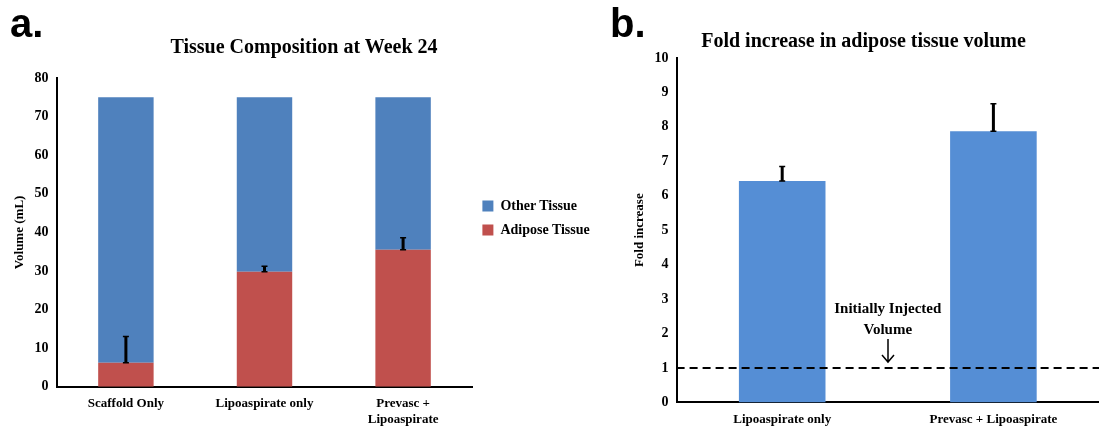 This screenshot has height=434, width=1099. I want to click on x-tick-label: Scaffold Only, so click(126, 402).